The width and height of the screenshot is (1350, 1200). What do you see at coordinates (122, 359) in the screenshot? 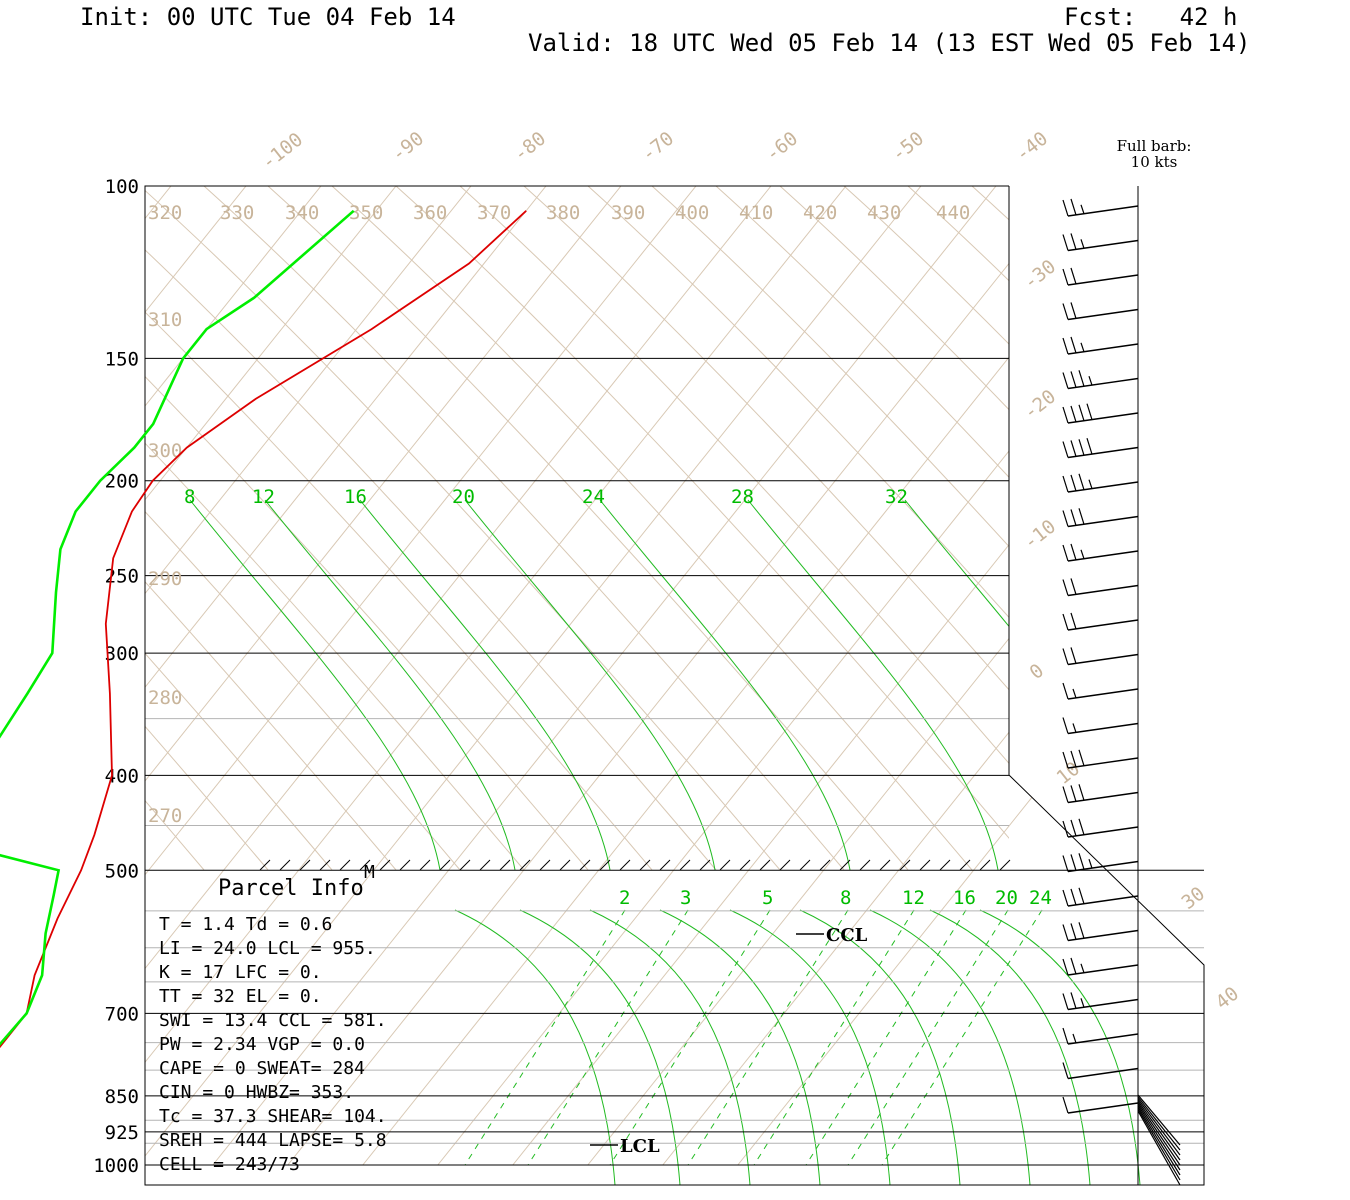
I see `pressure-label: 150` at bounding box center [122, 359].